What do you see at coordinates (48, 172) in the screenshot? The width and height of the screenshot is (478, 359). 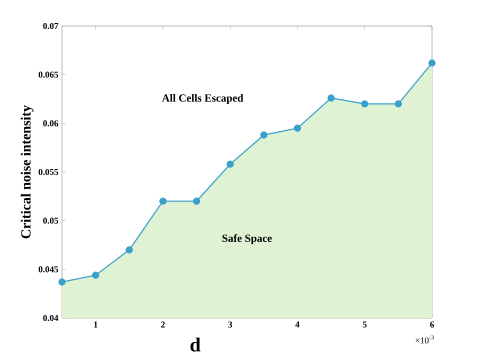 I see `y-tick-label: 0.055` at bounding box center [48, 172].